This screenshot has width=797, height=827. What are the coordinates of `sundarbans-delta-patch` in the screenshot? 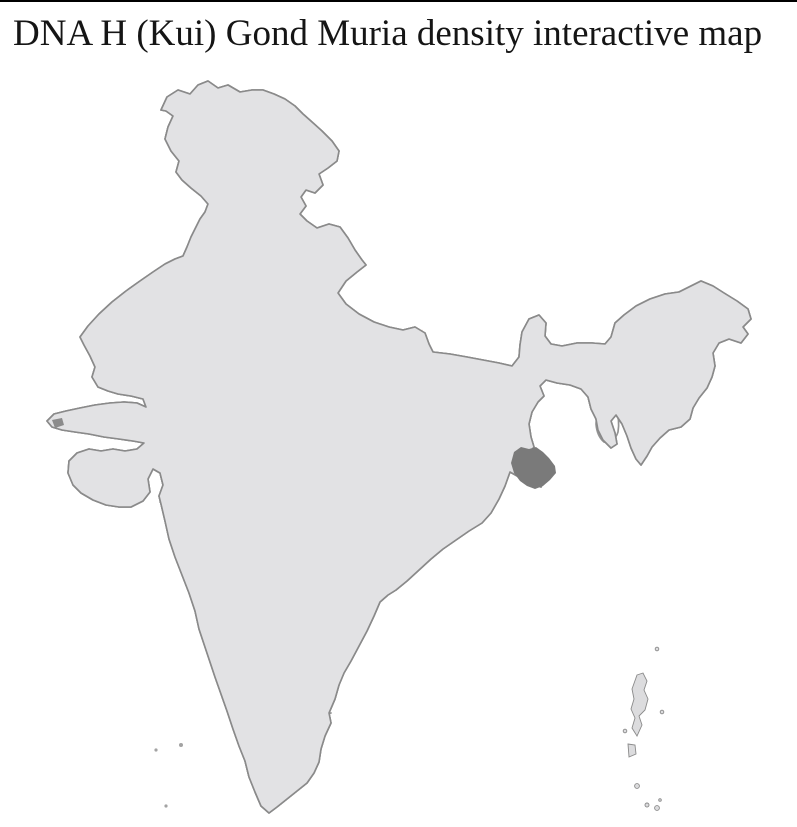 It's located at (533, 468).